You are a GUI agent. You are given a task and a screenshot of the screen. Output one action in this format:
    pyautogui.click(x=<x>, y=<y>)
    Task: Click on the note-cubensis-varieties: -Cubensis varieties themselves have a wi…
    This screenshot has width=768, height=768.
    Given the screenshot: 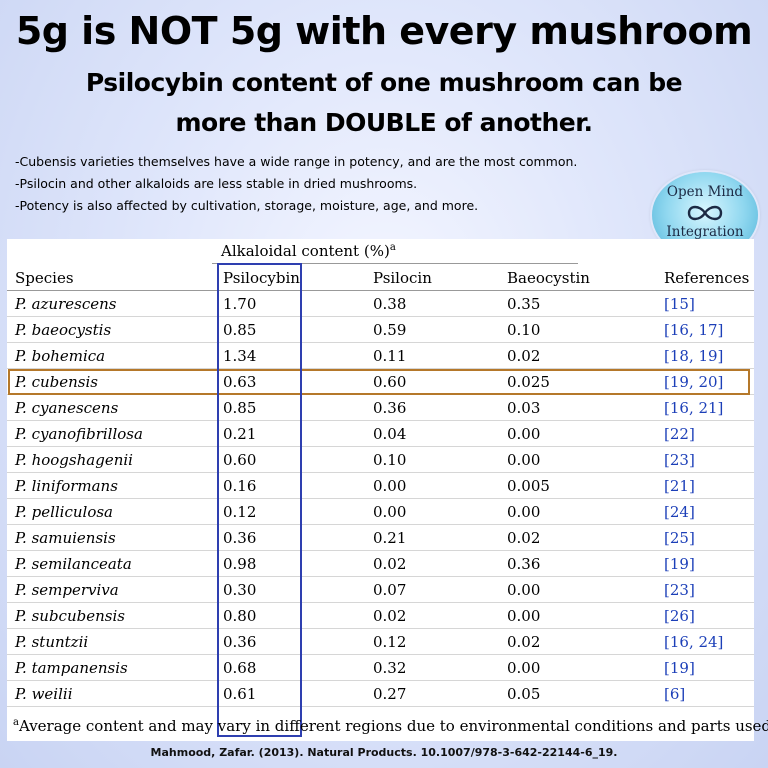 What is the action you would take?
    pyautogui.click(x=296, y=161)
    